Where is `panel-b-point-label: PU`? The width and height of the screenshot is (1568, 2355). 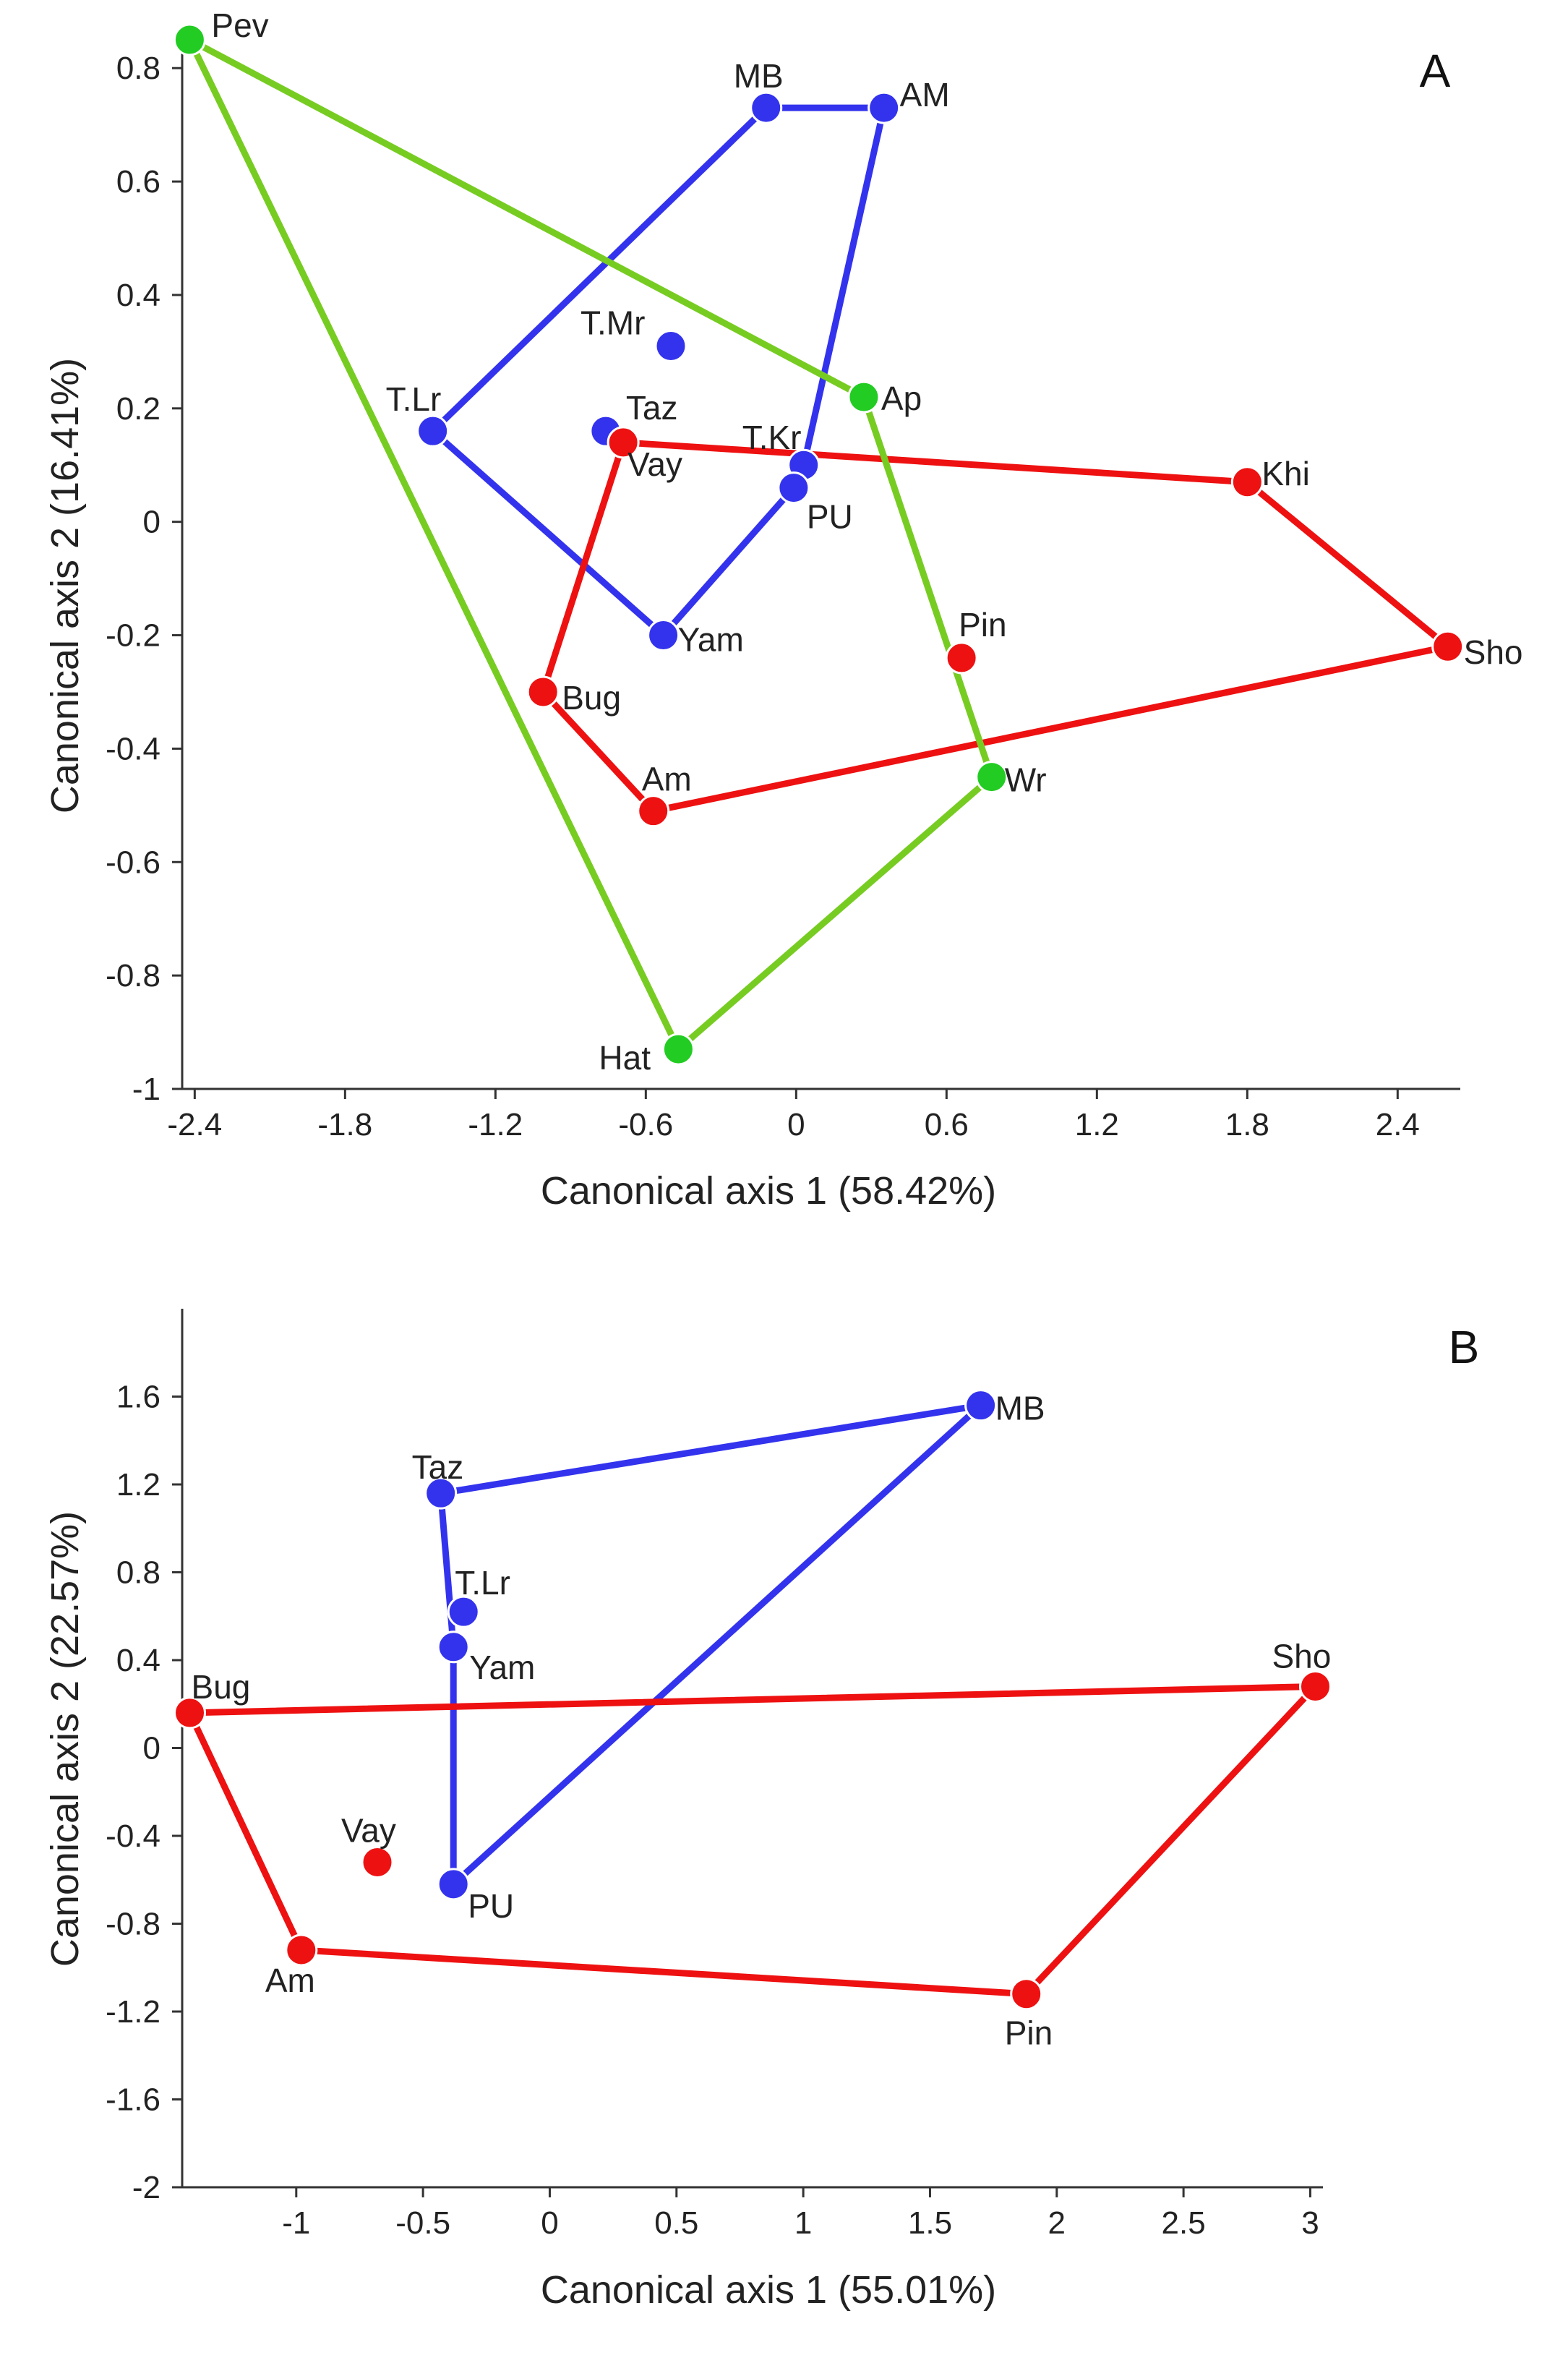 panel-b-point-label: PU is located at coordinates (491, 1906).